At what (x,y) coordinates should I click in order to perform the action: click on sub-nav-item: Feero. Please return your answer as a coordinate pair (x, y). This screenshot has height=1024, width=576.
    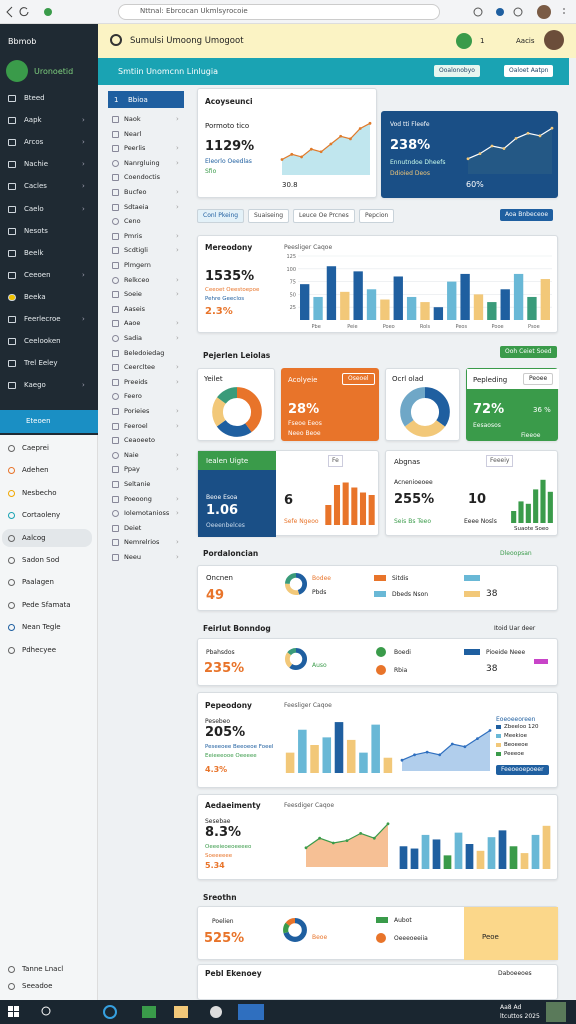
    Looking at the image, I should click on (133, 396).